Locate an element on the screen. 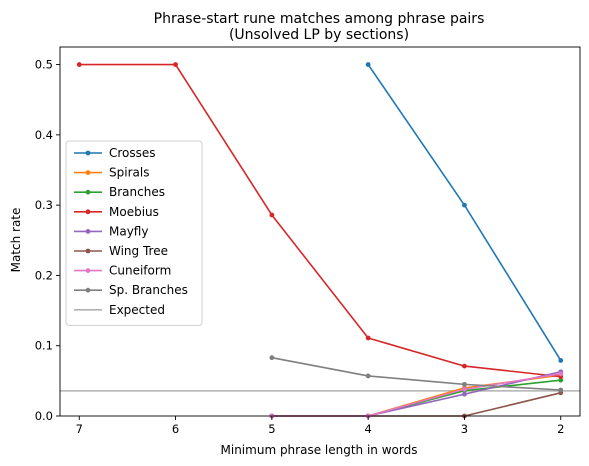 Image resolution: width=589 pixels, height=466 pixels. legend-marker-moebius is located at coordinates (88, 212).